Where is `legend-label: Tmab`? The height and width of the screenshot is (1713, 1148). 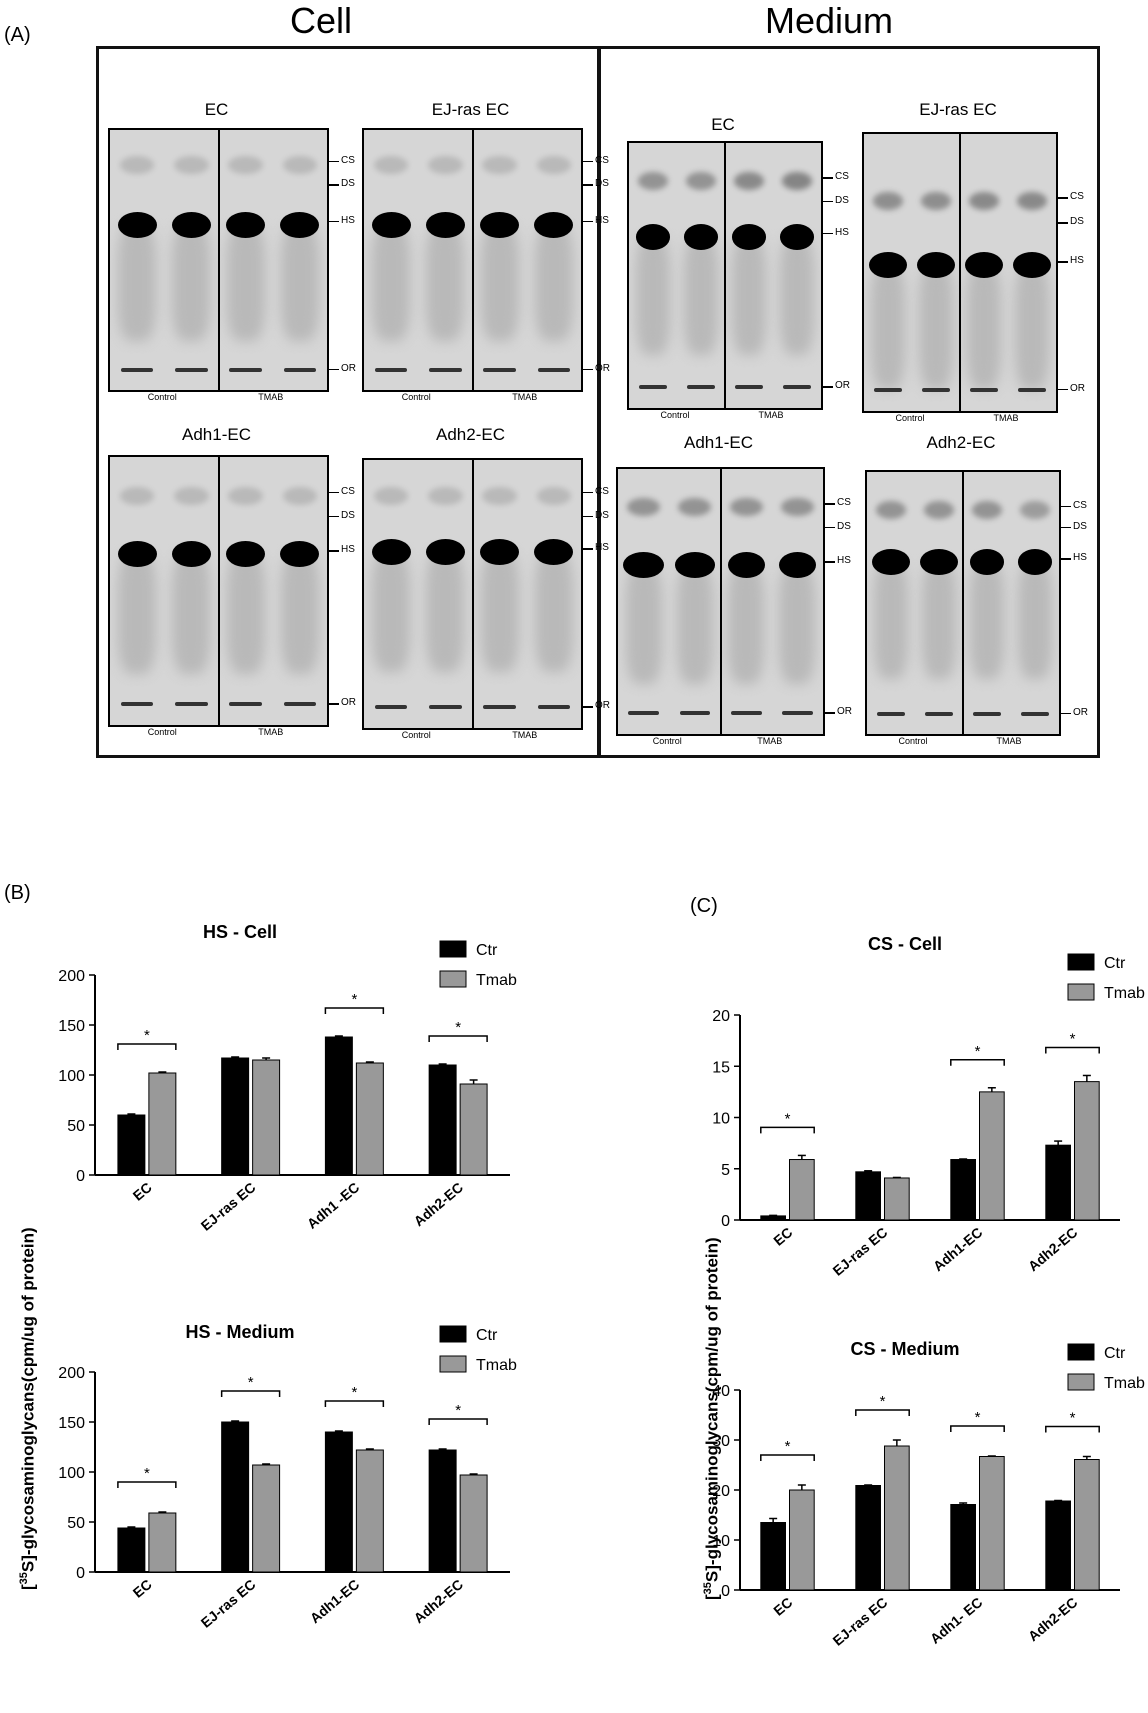 legend-label: Tmab is located at coordinates (1124, 993).